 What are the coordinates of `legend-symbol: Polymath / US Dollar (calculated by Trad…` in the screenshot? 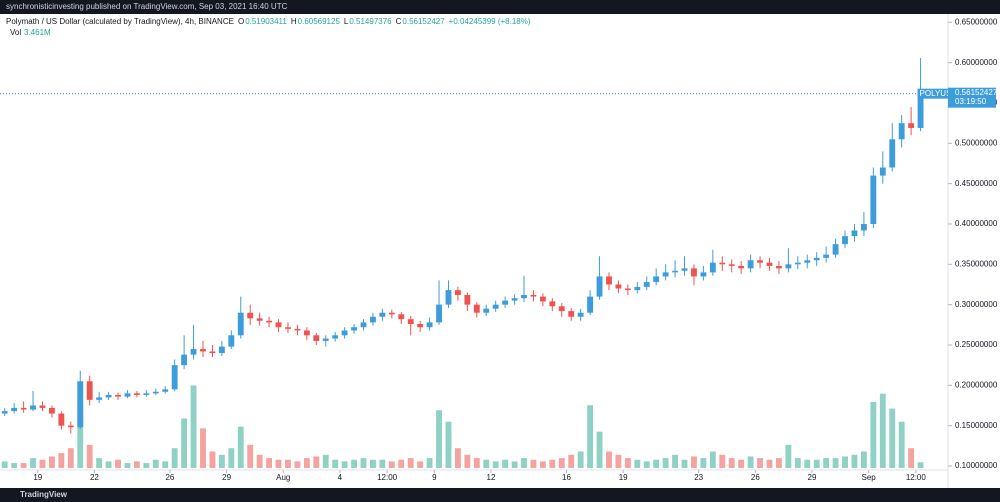 It's located at (120, 21).